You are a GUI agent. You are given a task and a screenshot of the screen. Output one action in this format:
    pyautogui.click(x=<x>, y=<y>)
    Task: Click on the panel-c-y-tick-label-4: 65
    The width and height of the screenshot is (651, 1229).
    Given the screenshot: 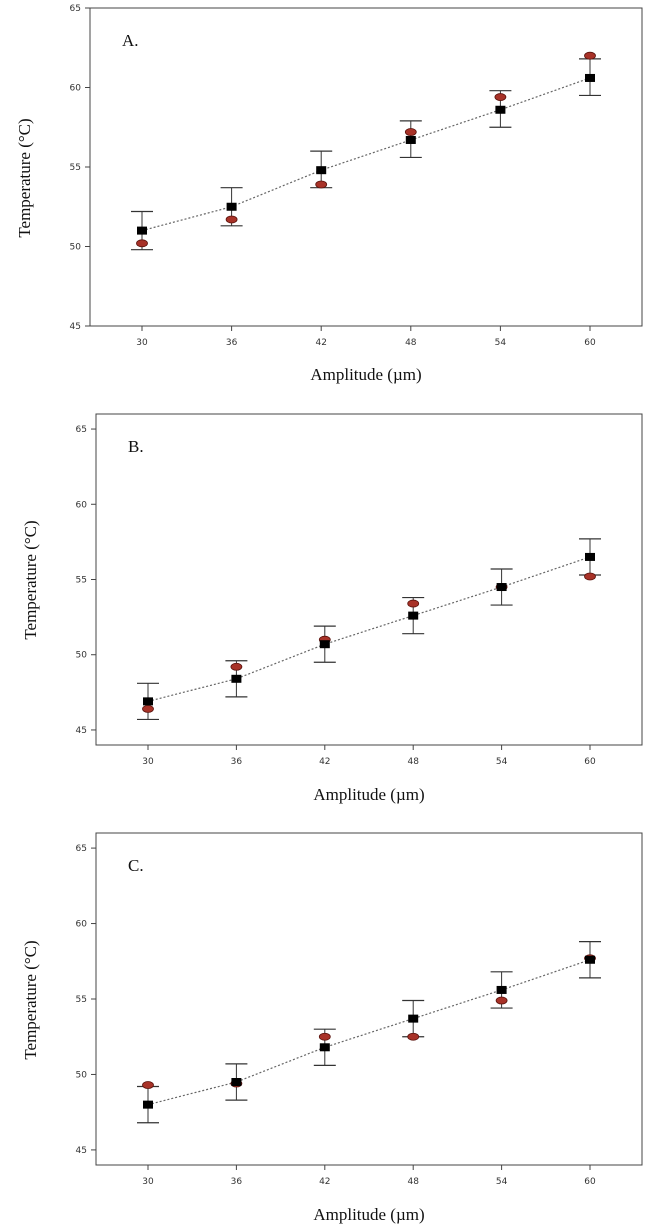 What is the action you would take?
    pyautogui.click(x=81, y=849)
    